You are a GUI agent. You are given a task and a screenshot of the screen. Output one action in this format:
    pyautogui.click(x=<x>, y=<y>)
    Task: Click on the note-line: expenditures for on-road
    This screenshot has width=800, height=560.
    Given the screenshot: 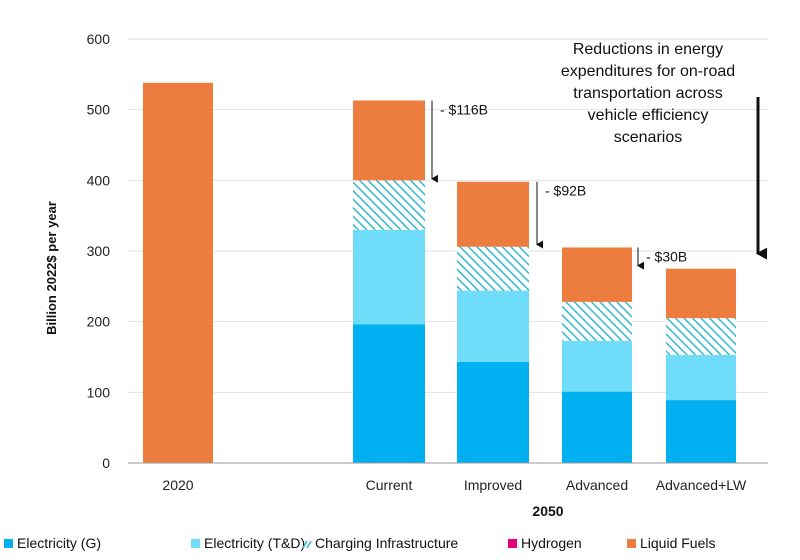 What is the action you would take?
    pyautogui.click(x=648, y=71)
    